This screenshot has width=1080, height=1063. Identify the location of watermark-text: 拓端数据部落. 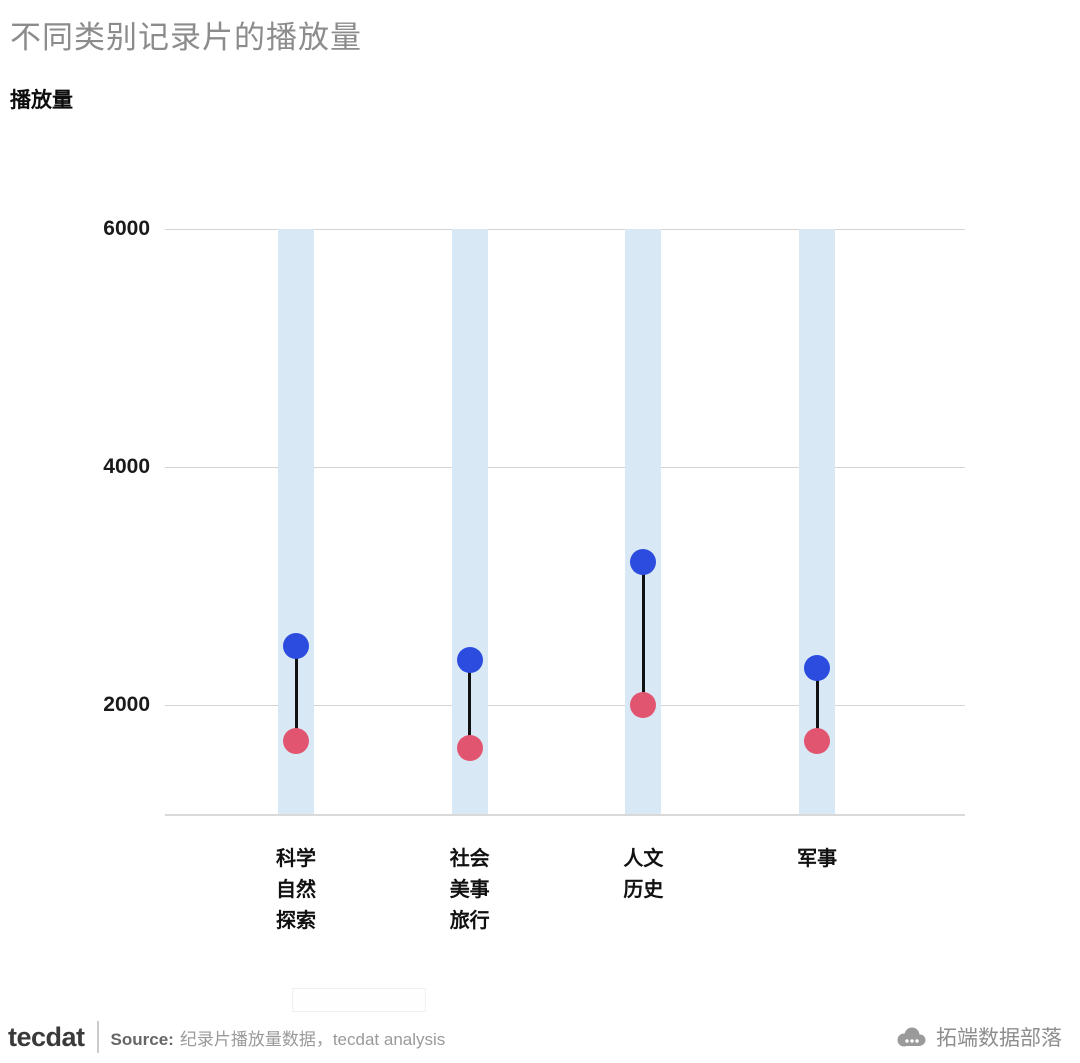
(999, 1038).